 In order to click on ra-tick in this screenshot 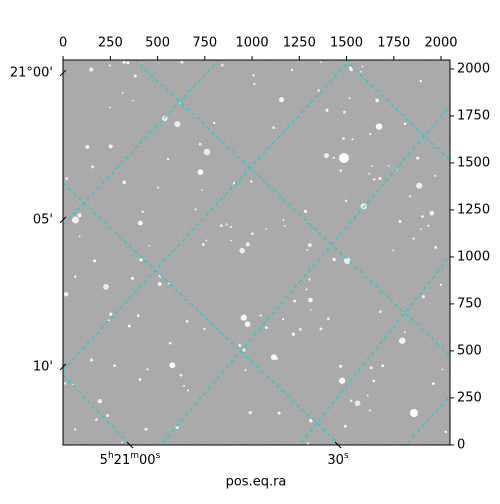, I will do `click(130, 445)`.